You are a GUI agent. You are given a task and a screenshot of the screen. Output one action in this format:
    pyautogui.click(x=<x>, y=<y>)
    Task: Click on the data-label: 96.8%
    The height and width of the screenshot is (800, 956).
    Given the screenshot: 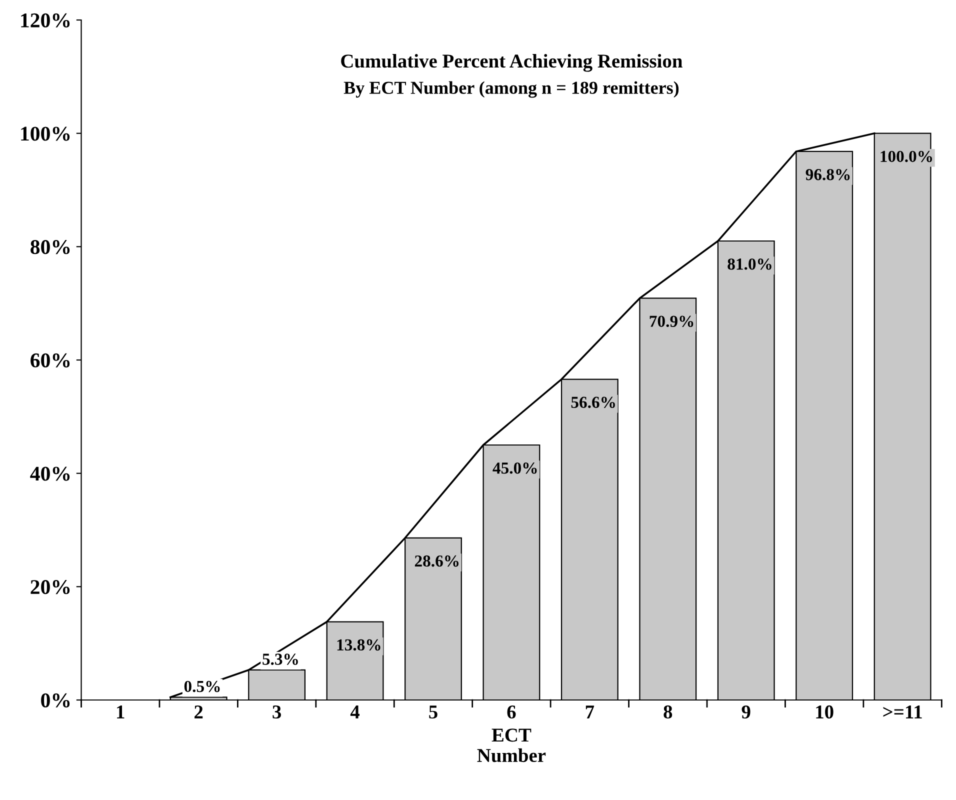 What is the action you would take?
    pyautogui.click(x=828, y=174)
    